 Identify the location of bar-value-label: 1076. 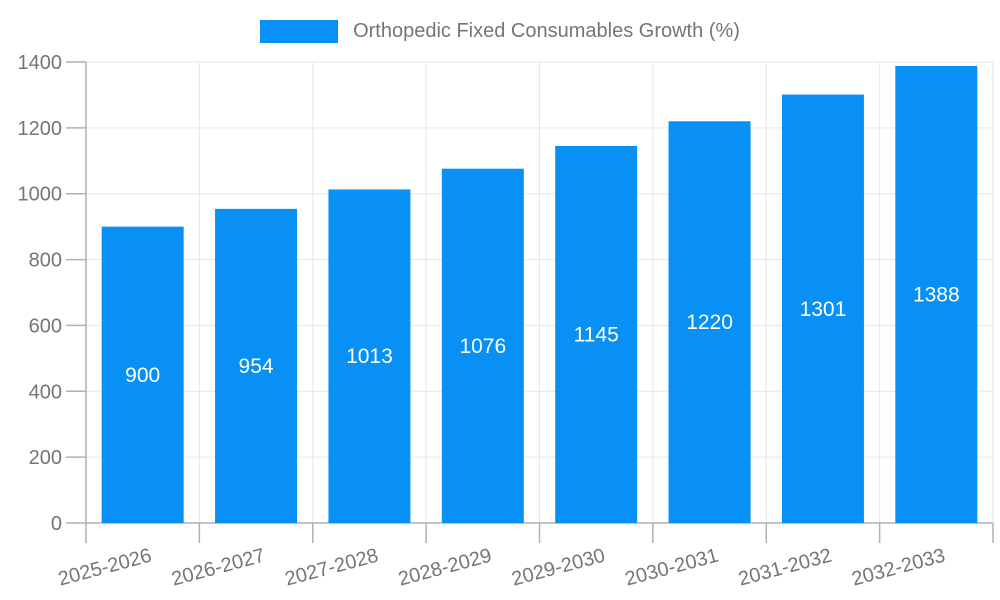
(482, 346).